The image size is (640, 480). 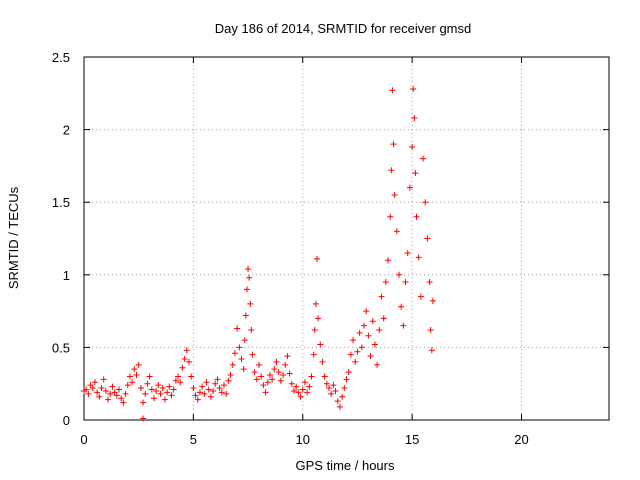 I want to click on y-axis-label: SRMTID / TECUs, so click(x=13, y=237).